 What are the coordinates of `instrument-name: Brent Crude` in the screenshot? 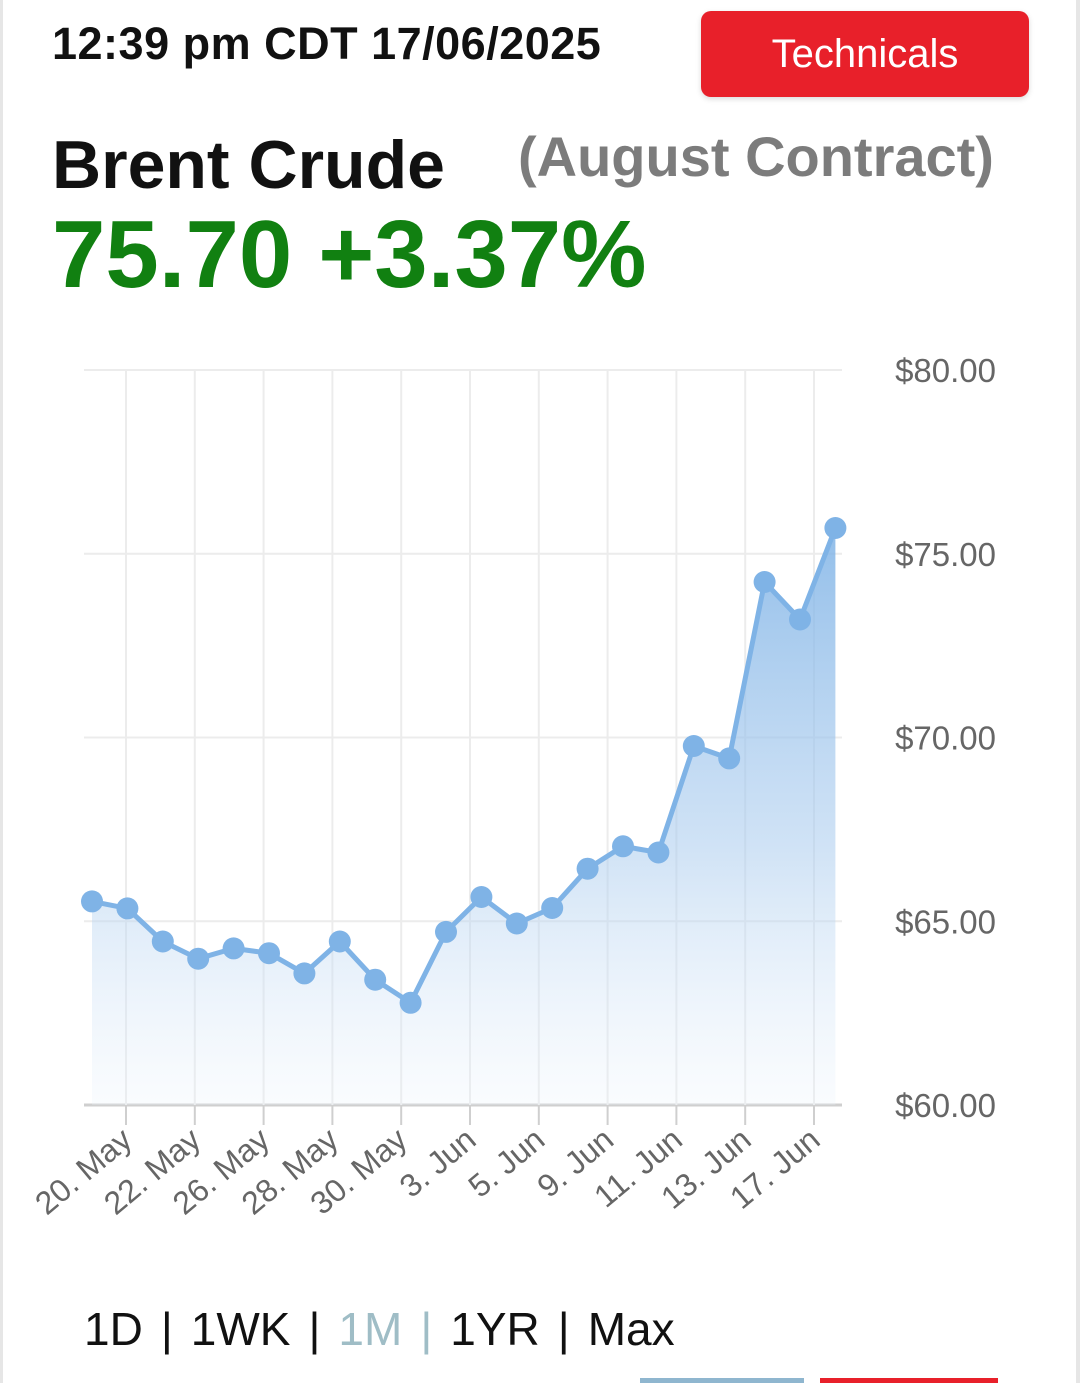 It's located at (248, 165).